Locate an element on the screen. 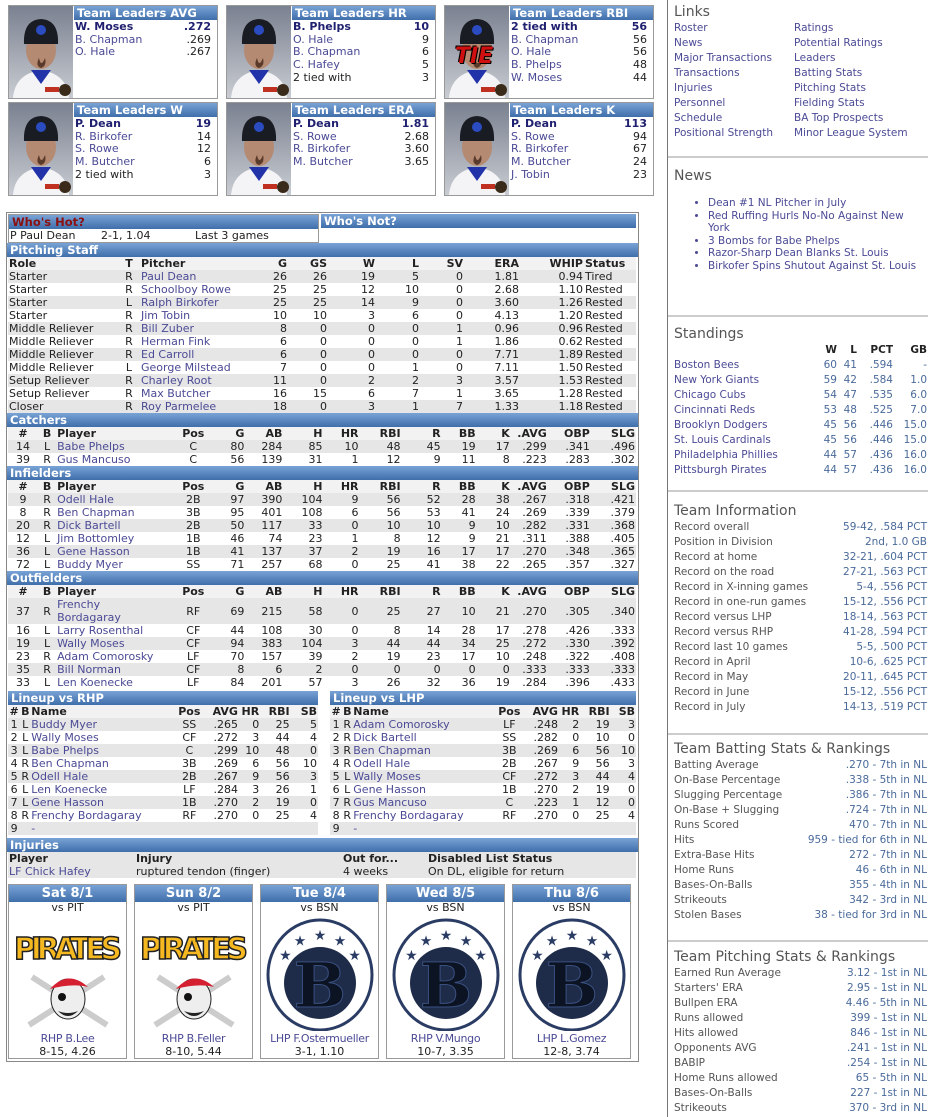 The height and width of the screenshot is (1117, 928). link-batting-stats: Batting Stats is located at coordinates (828, 73).